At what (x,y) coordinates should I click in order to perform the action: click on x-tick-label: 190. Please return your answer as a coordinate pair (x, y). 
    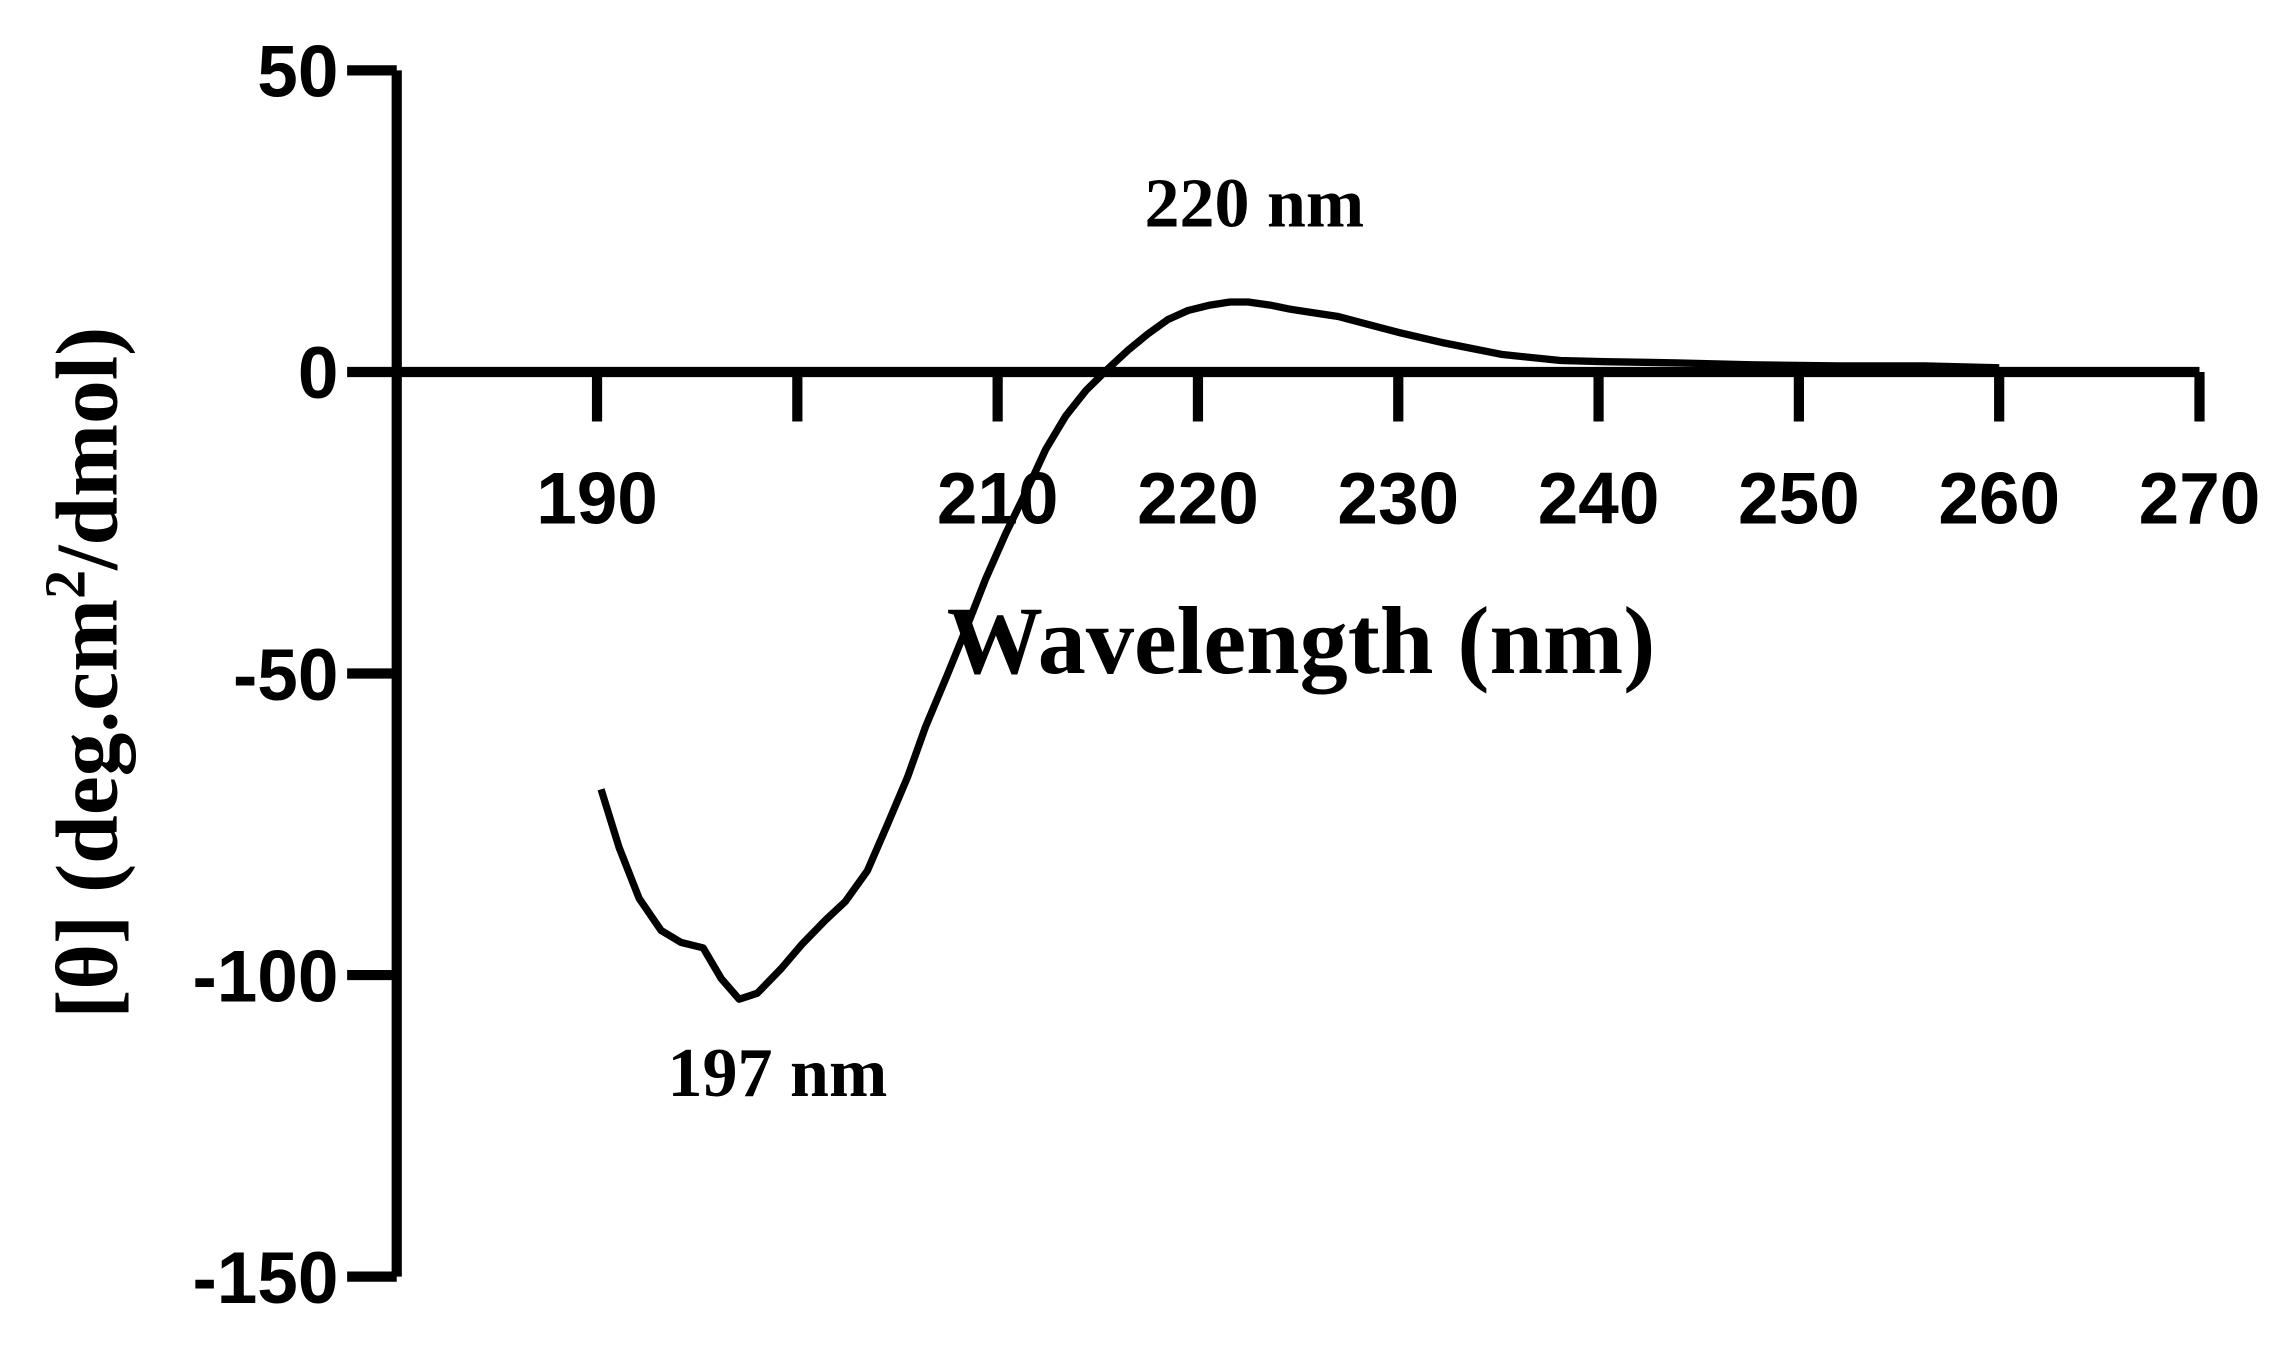
    Looking at the image, I should click on (597, 499).